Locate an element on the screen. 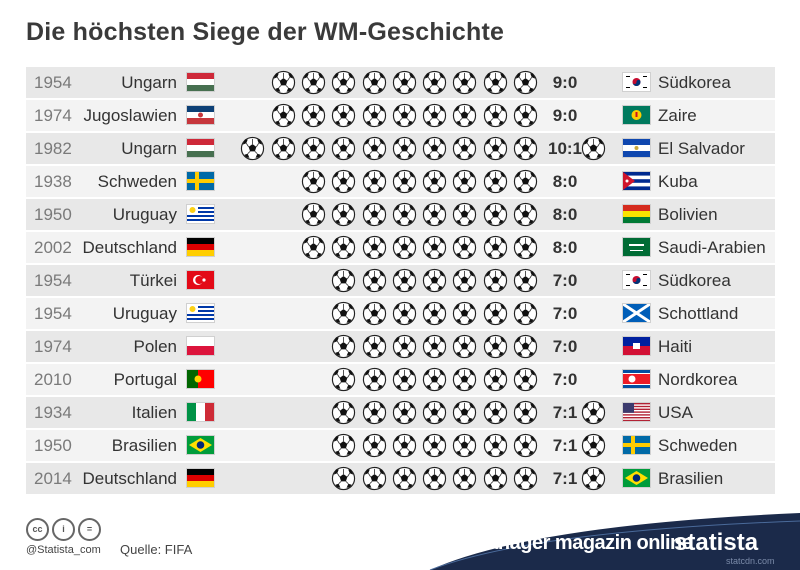 This screenshot has width=800, height=570. bolivia-flag-icon is located at coordinates (636, 214).